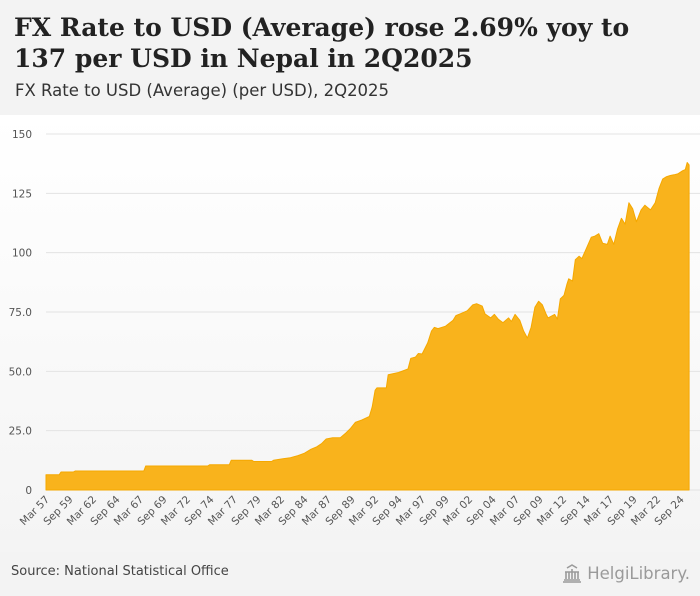 The height and width of the screenshot is (596, 700). Describe the element at coordinates (120, 571) in the screenshot. I see `source-note: Source: National Statistical Office` at that location.